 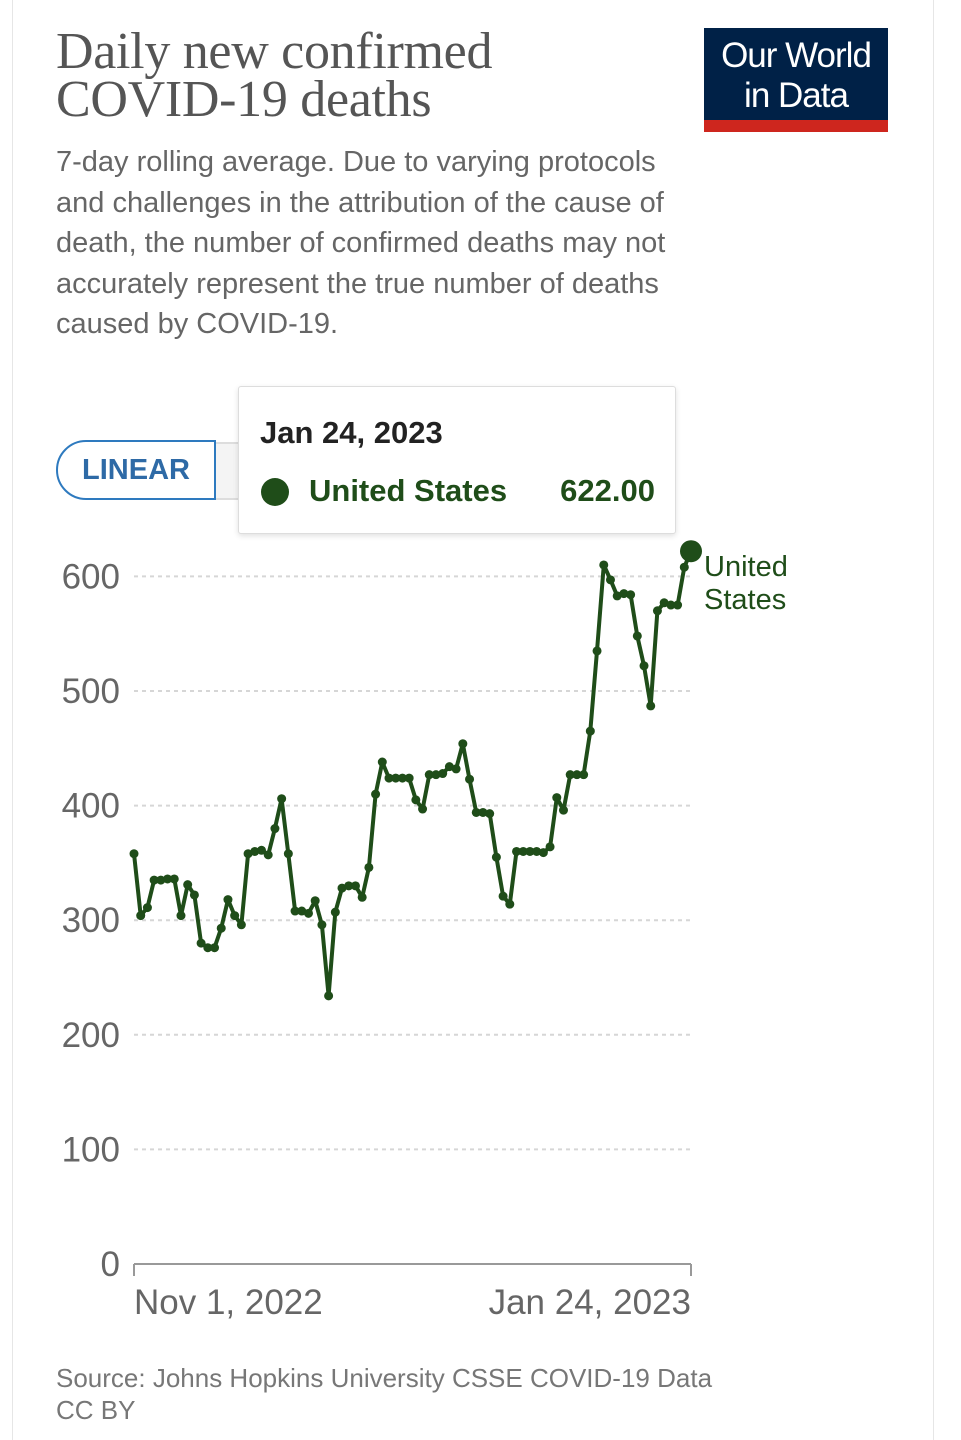 I want to click on x-tick-label-start: Nov 1, 2022, so click(x=228, y=1302).